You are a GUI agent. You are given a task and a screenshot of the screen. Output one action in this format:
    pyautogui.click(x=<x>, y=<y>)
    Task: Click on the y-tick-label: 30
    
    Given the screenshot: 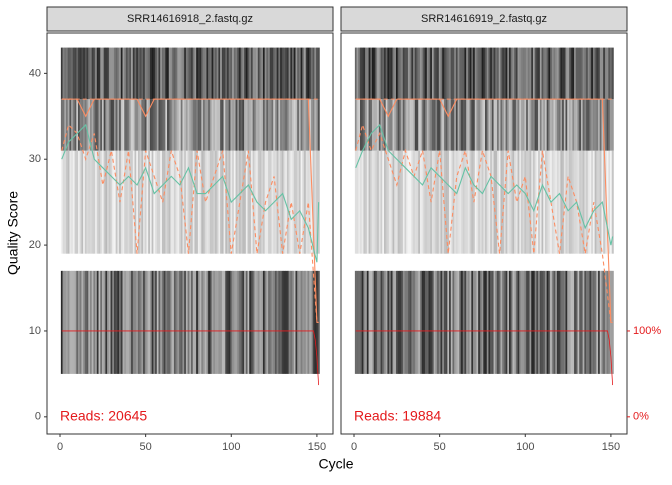 What is the action you would take?
    pyautogui.click(x=35, y=159)
    